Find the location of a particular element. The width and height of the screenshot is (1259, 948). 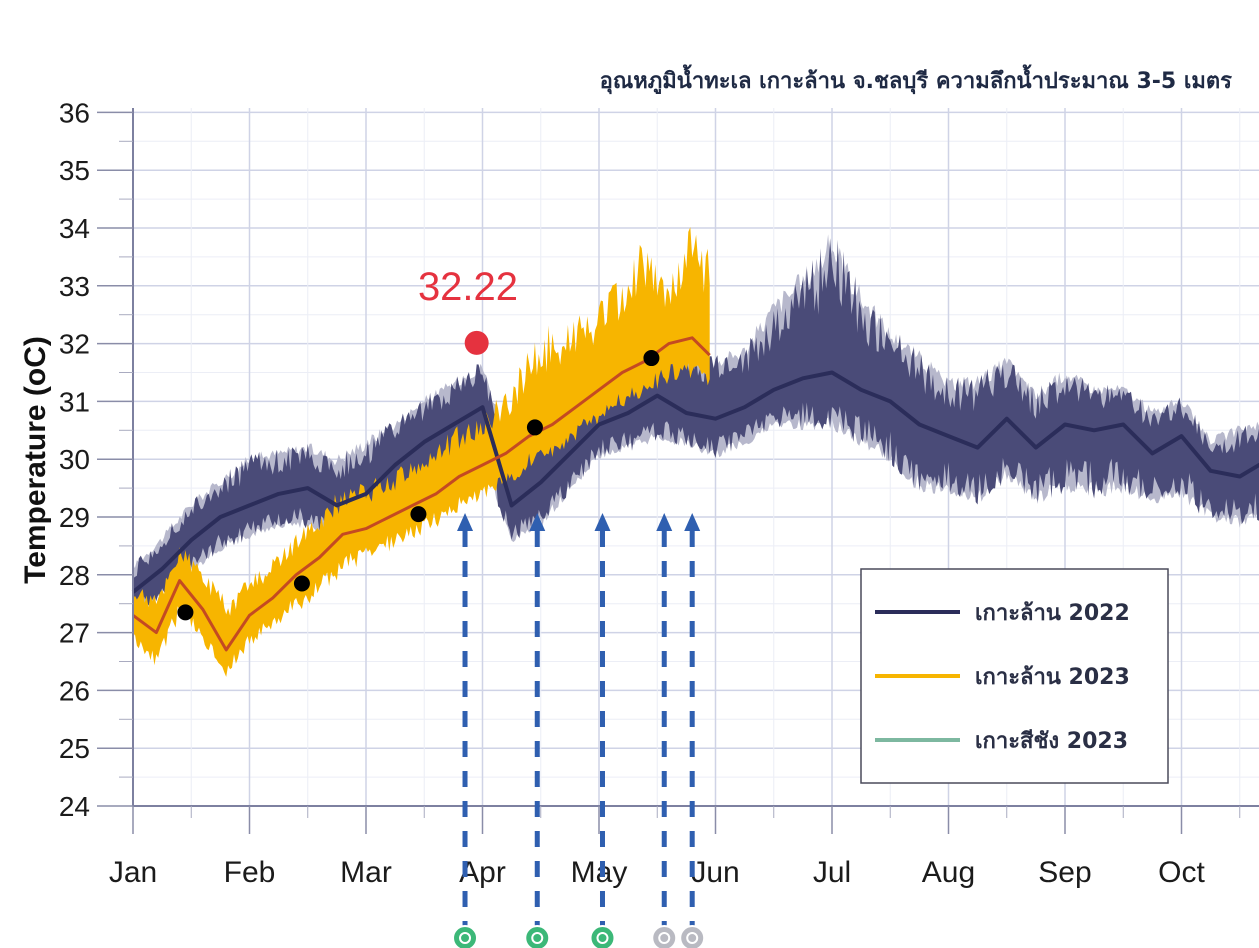

annotation-label: 32.22 is located at coordinates (468, 287).